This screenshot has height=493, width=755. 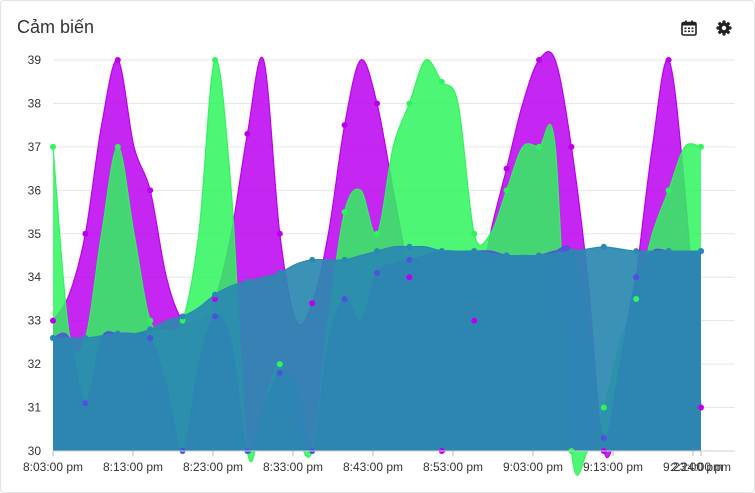 What do you see at coordinates (533, 467) in the screenshot?
I see `x-tick-label: 9:03:00 pm` at bounding box center [533, 467].